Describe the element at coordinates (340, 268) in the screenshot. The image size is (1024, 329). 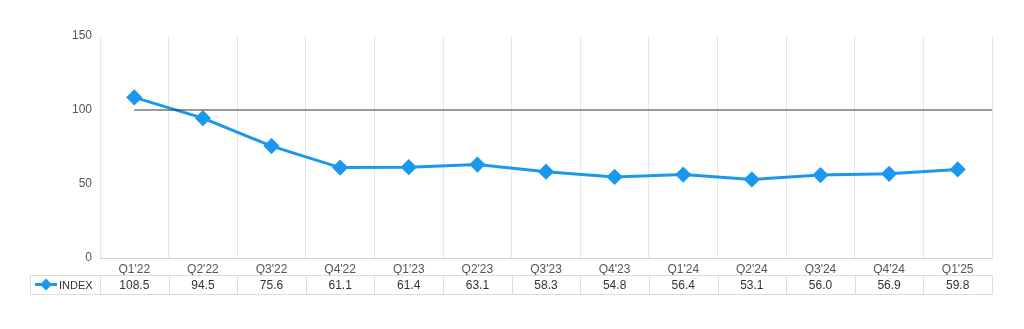
I see `x-tick-label: Q4'22` at that location.